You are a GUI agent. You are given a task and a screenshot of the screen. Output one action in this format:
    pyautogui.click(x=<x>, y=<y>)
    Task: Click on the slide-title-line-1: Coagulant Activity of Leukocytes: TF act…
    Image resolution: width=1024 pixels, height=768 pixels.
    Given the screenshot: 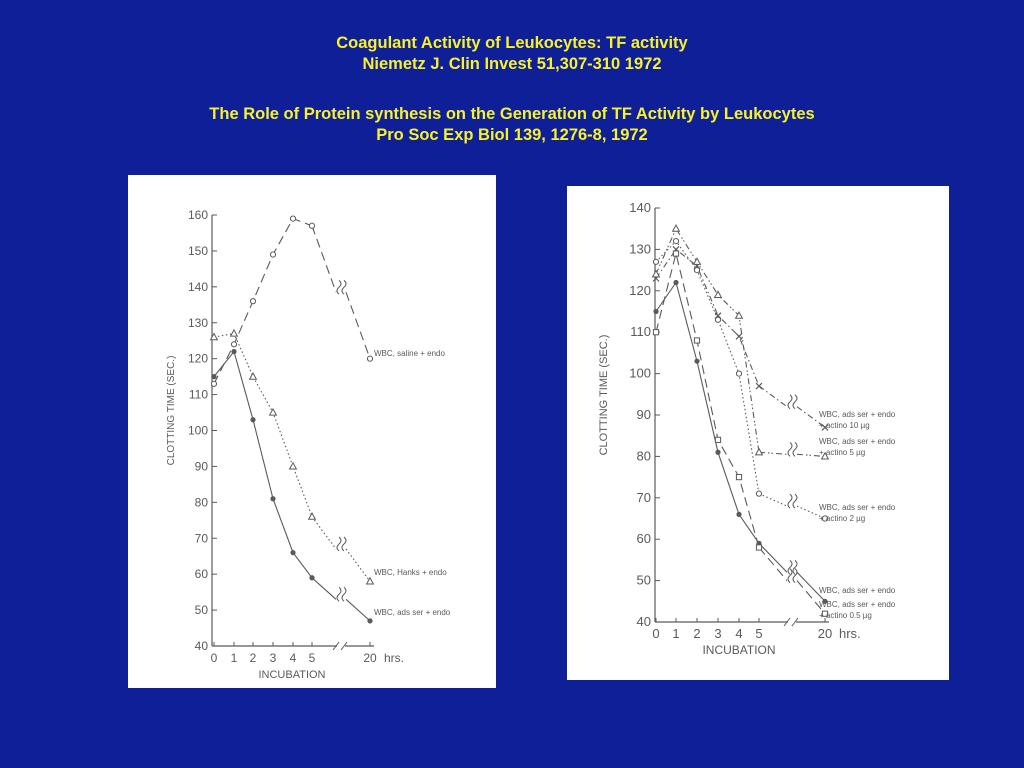 What is the action you would take?
    pyautogui.click(x=512, y=43)
    